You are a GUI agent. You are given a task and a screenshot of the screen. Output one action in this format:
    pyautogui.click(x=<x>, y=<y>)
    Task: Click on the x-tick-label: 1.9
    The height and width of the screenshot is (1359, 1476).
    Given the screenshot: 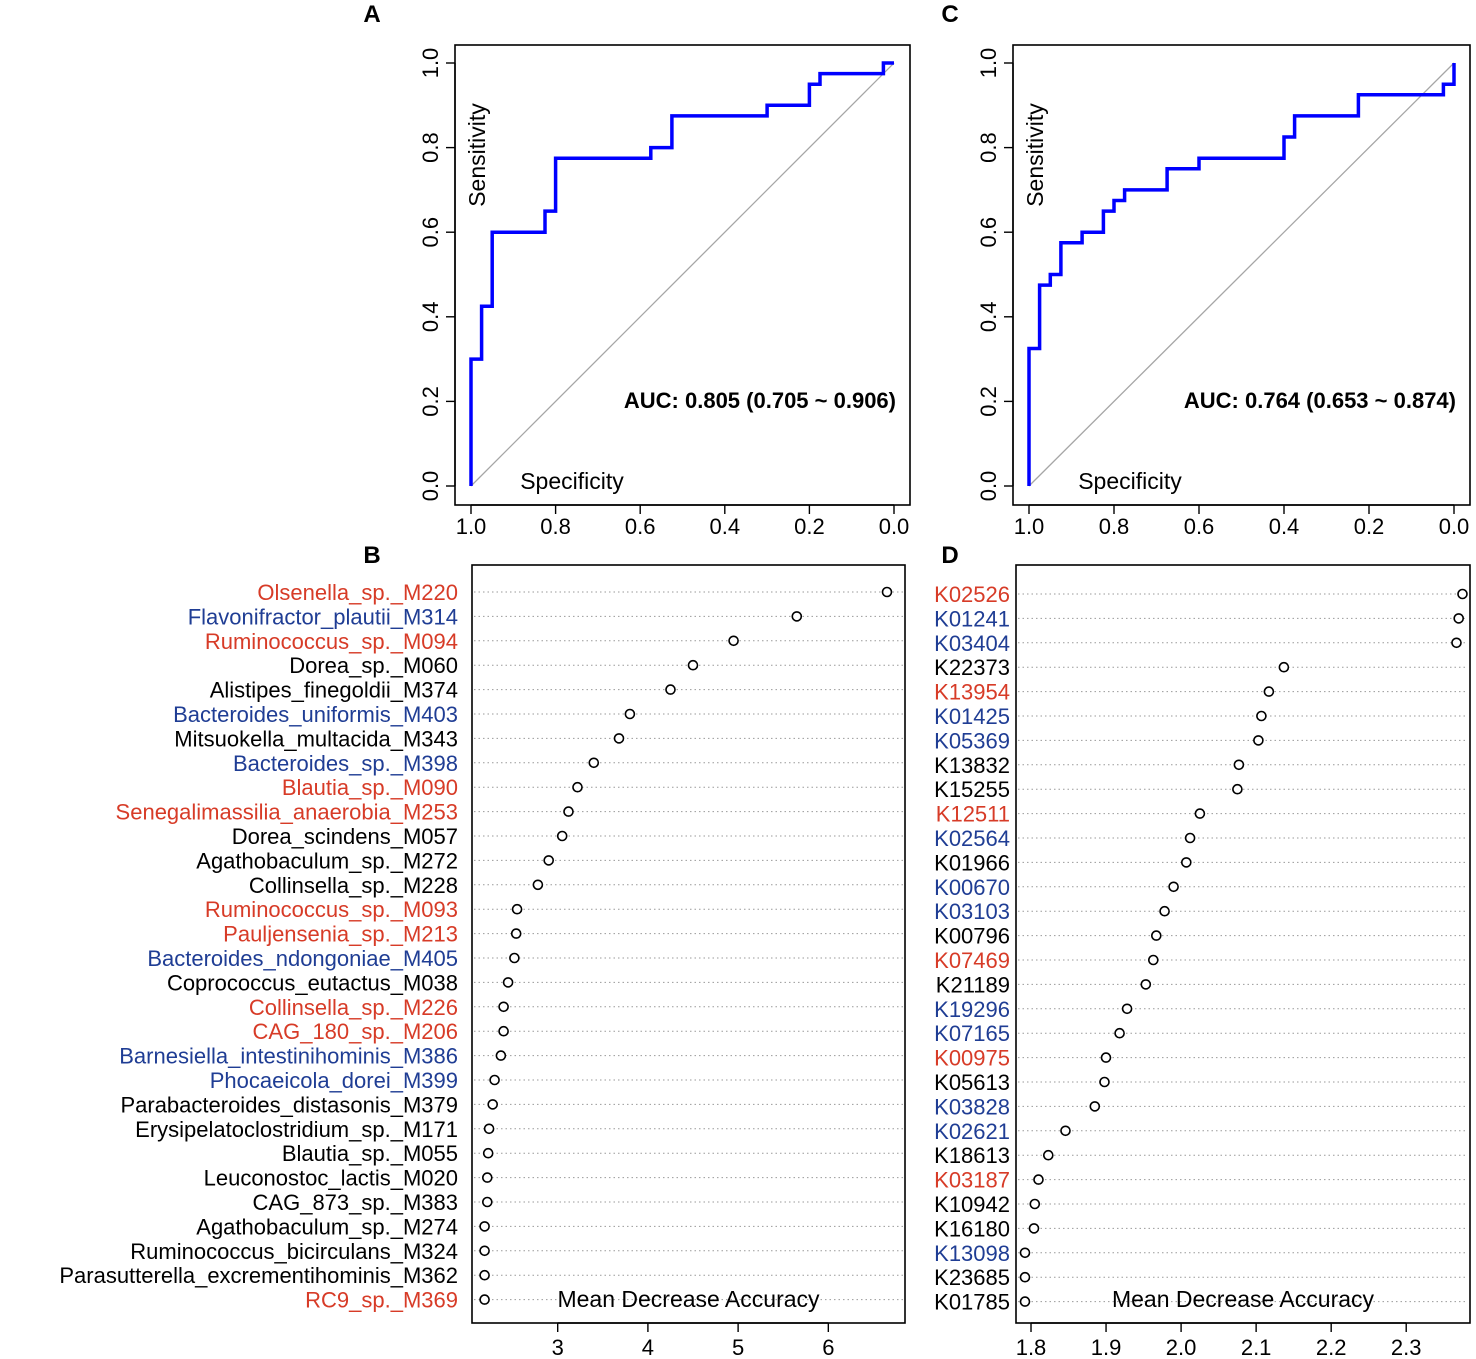 What is the action you would take?
    pyautogui.click(x=1106, y=1347)
    